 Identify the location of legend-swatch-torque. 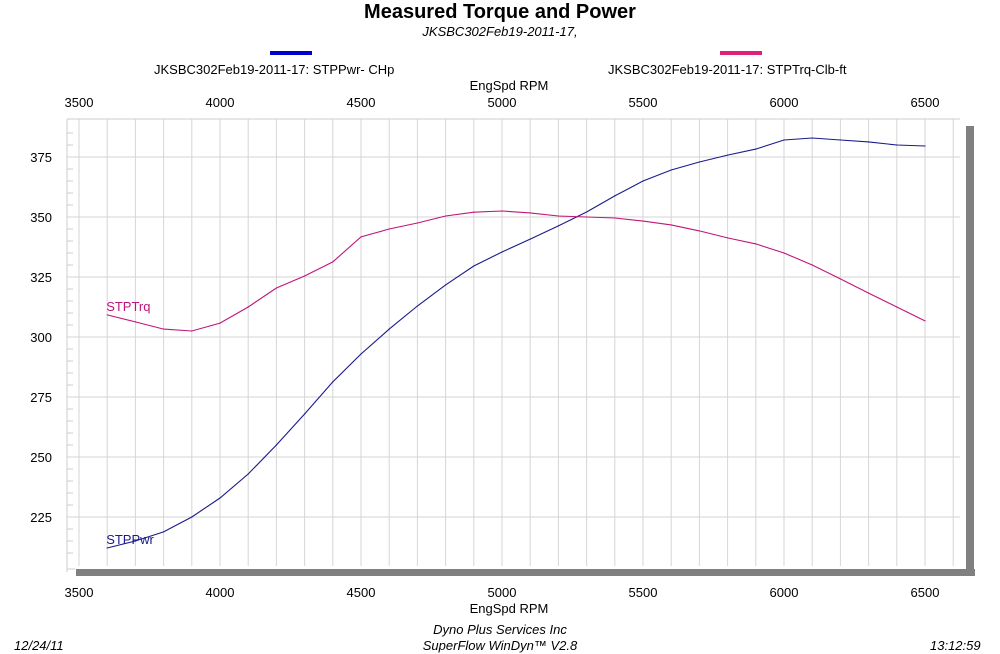
(741, 53).